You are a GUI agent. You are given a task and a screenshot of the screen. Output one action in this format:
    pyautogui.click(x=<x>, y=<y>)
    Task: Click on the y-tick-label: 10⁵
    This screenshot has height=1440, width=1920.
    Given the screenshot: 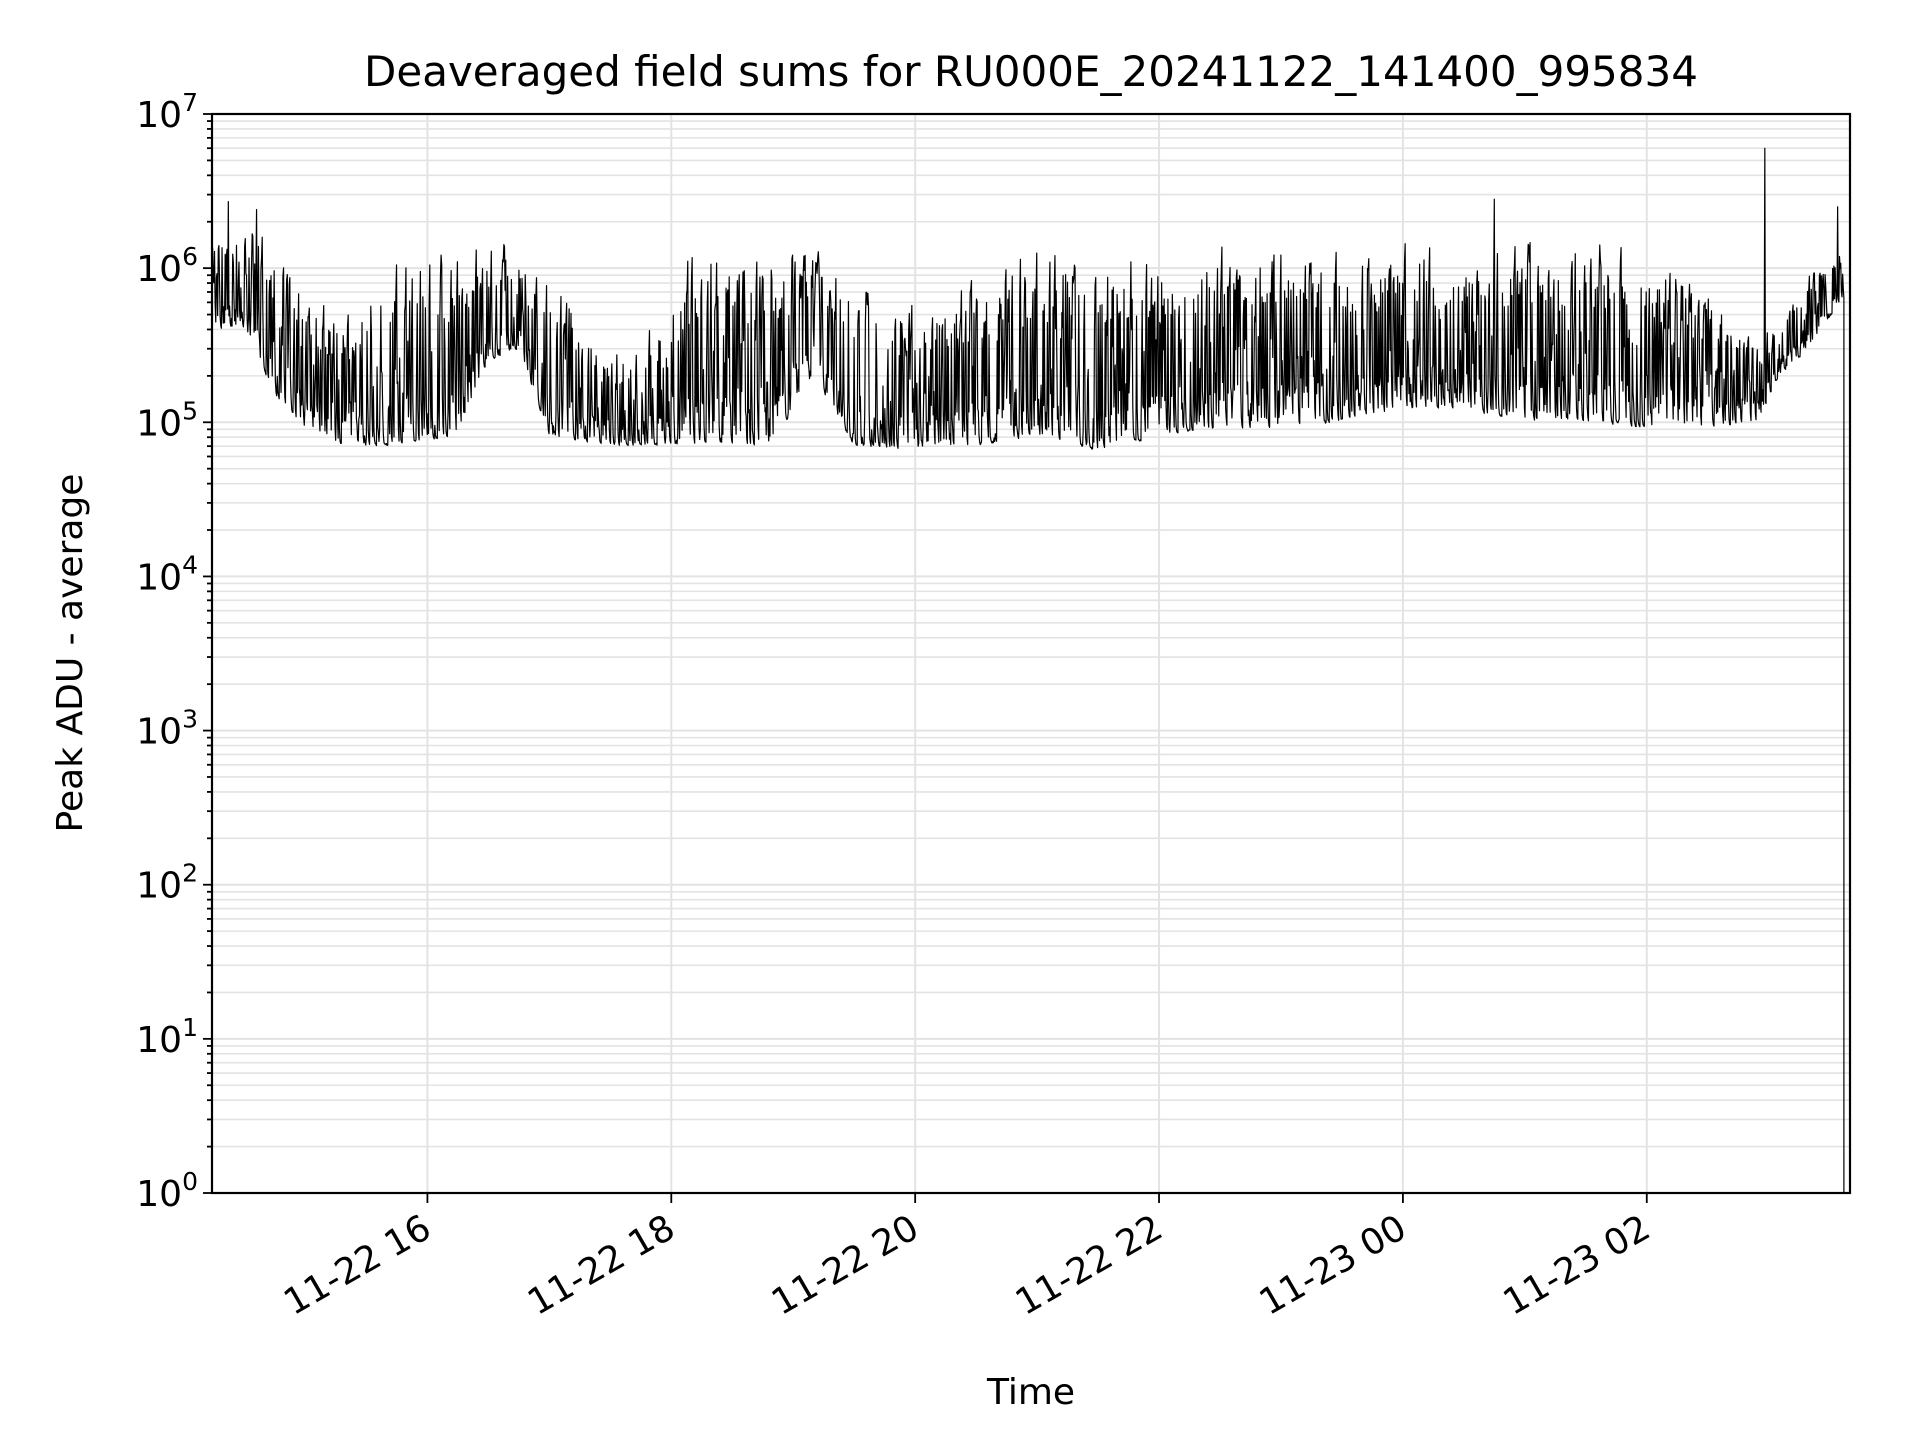 What is the action you would take?
    pyautogui.click(x=167, y=420)
    